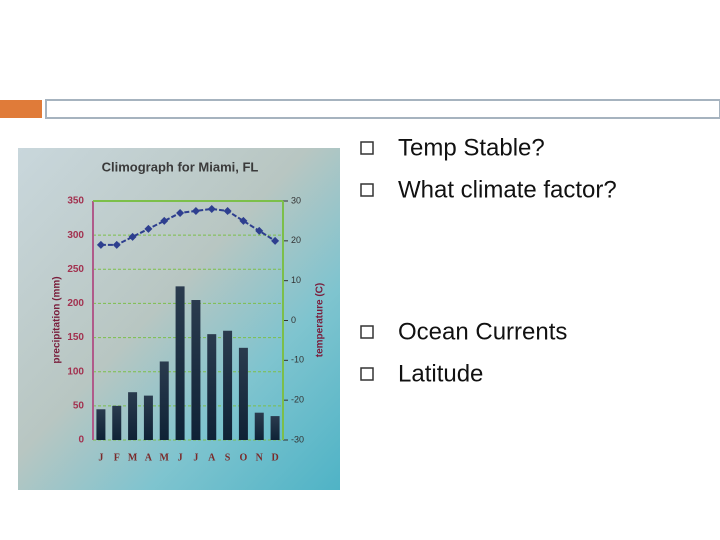 This screenshot has height=540, width=720. What do you see at coordinates (293, 320) in the screenshot?
I see `y2-tick-label: 0` at bounding box center [293, 320].